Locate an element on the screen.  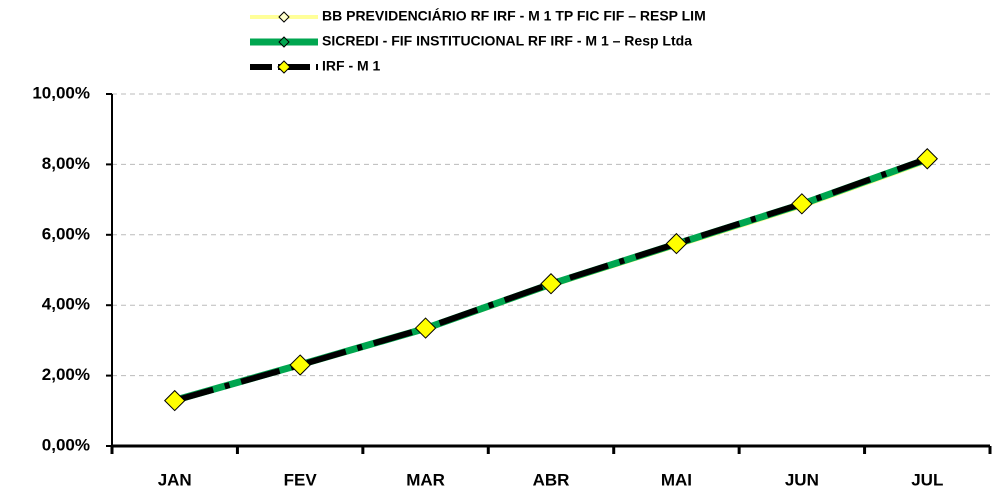
legend-label: IRF - M 1 is located at coordinates (351, 66).